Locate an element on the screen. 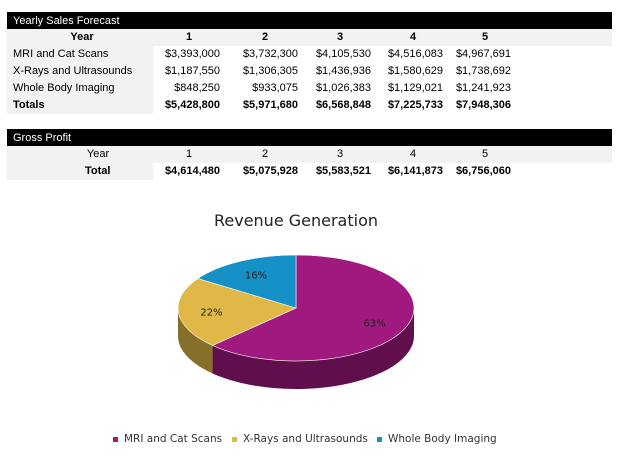 This screenshot has width=623, height=459. cell-value: $933,075 is located at coordinates (275, 88).